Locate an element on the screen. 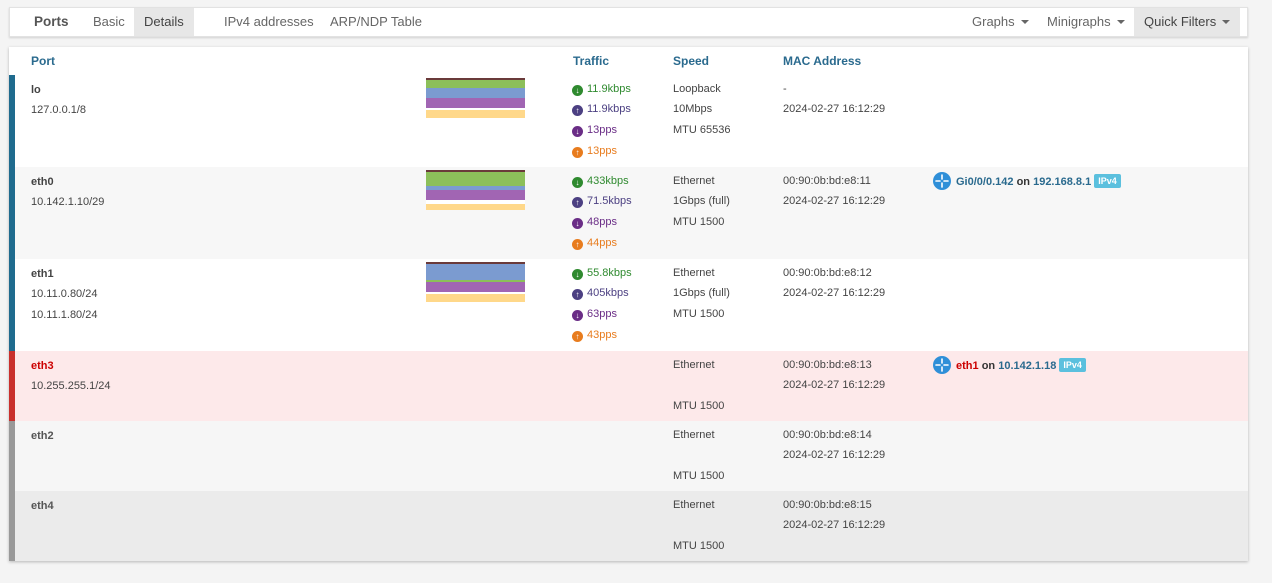  packets-out-rate: ↑ 43pps is located at coordinates (602, 335).